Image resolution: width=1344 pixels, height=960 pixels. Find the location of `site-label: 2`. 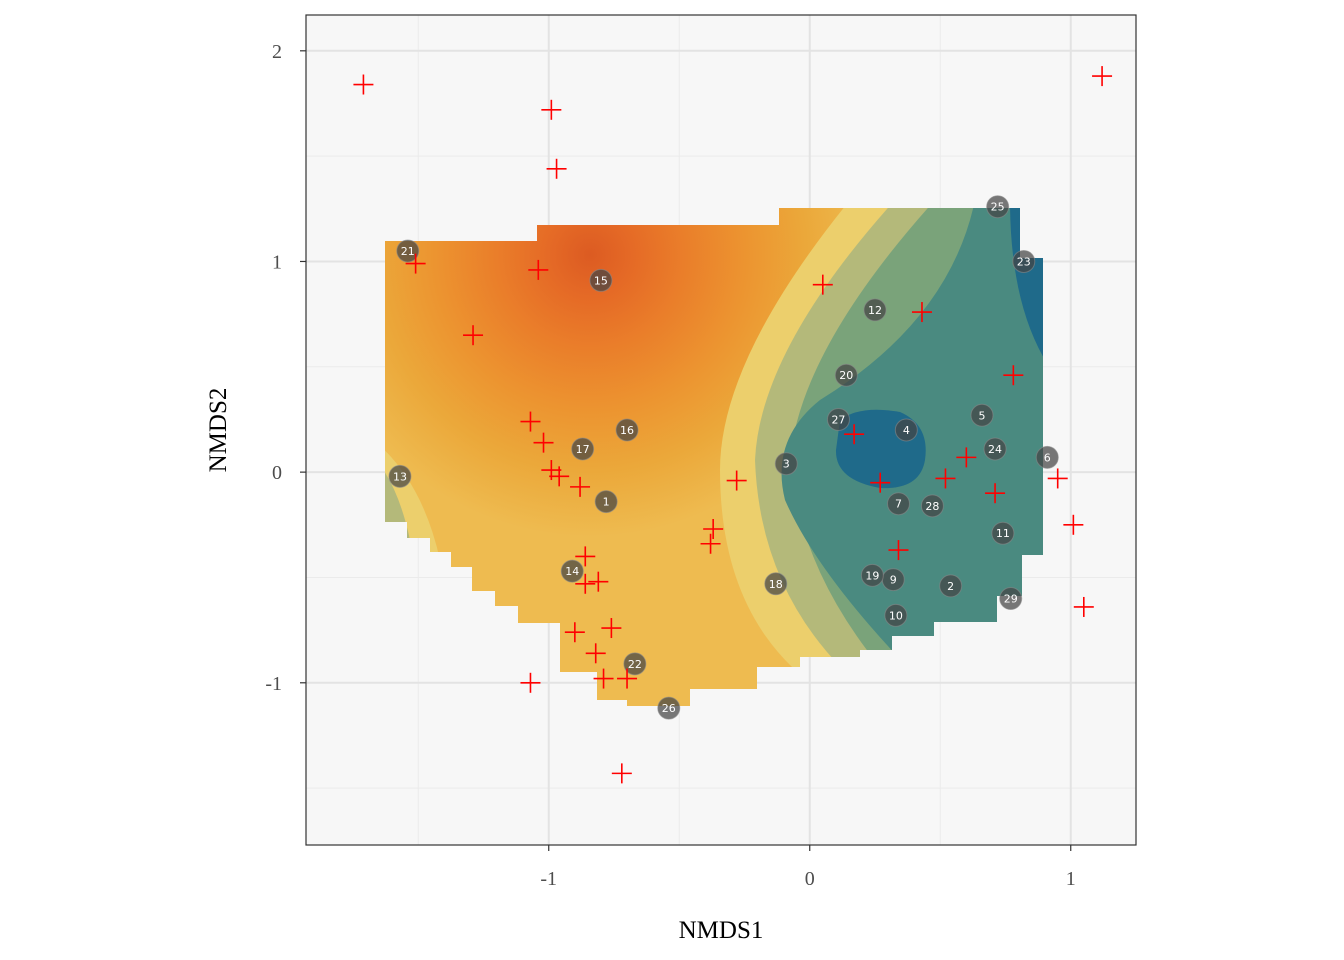

site-label: 2 is located at coordinates (950, 586).